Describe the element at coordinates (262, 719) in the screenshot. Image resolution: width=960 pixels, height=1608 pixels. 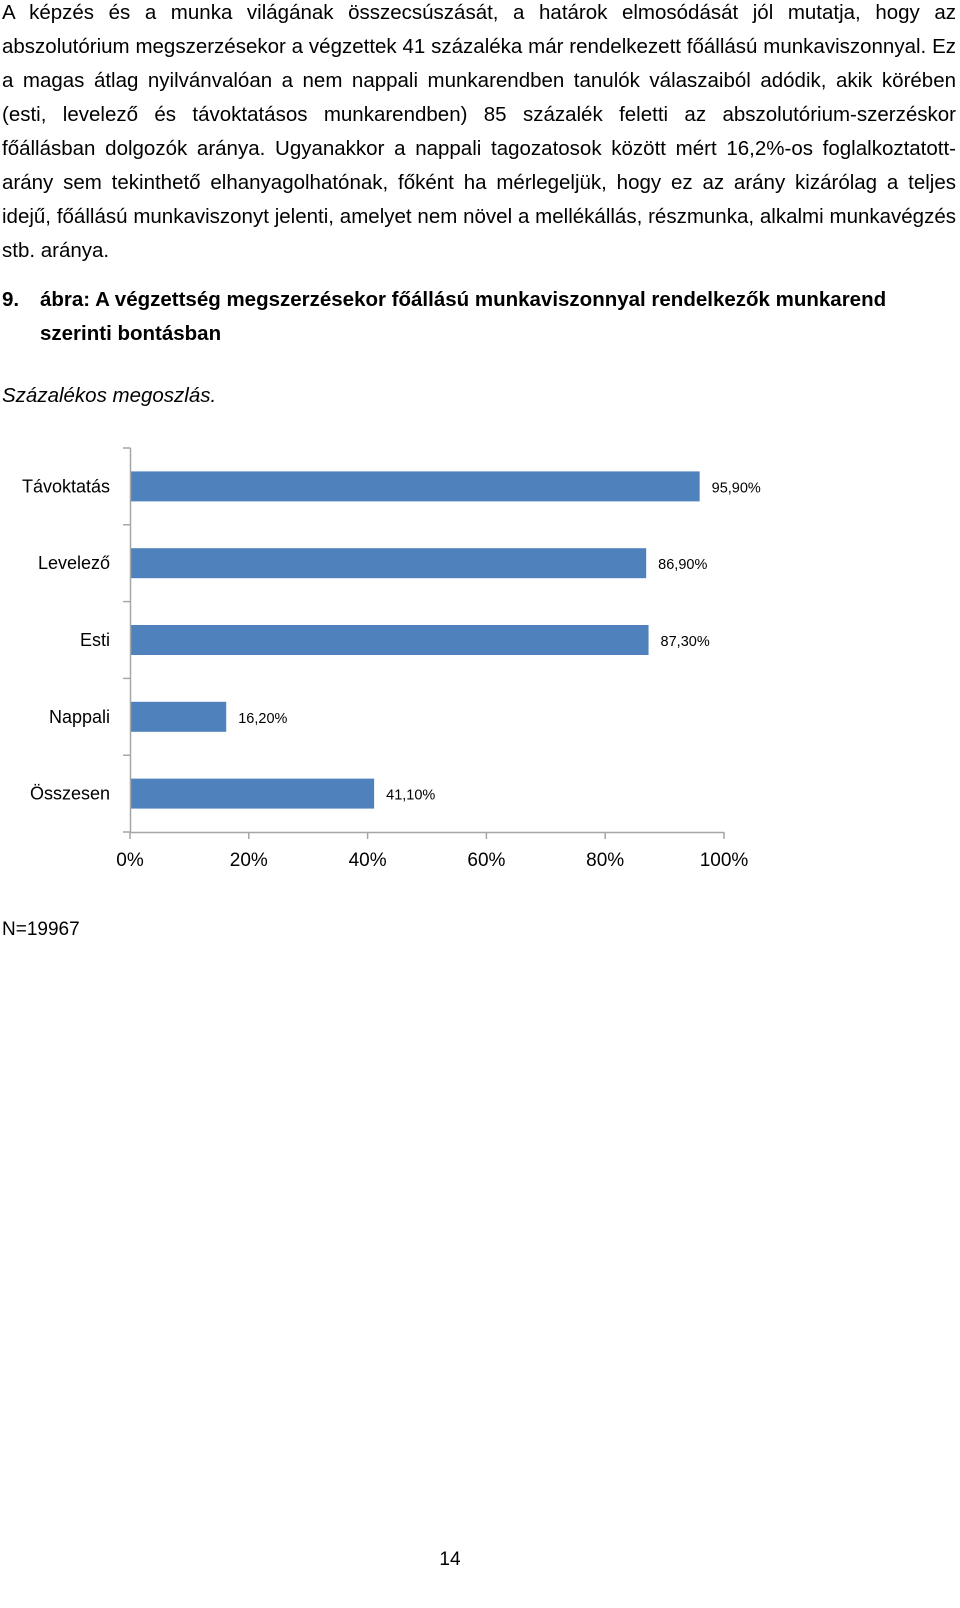
I see `value-label-4: 16,20%` at that location.